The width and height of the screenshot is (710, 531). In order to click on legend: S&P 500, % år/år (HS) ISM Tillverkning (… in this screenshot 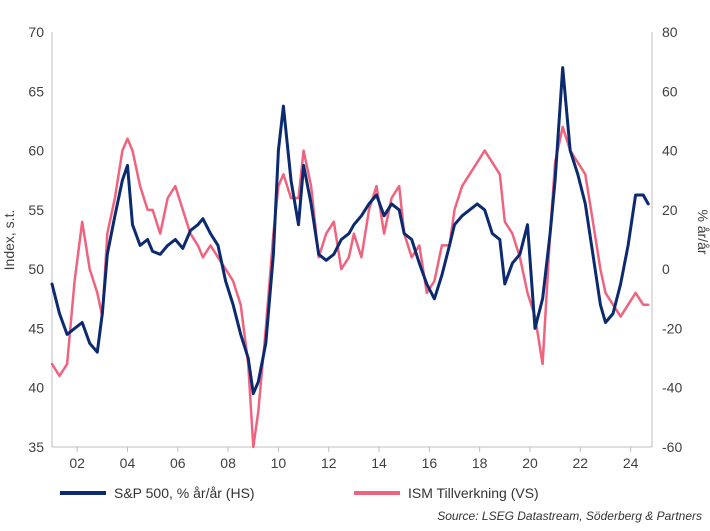, I will do `click(299, 493)`.